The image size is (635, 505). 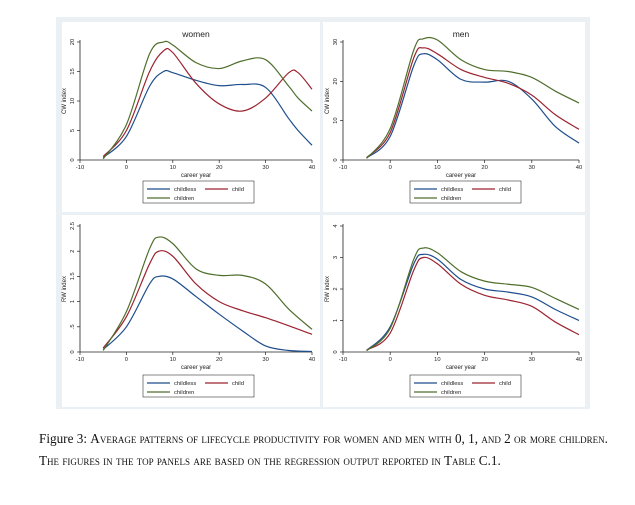 What do you see at coordinates (336, 42) in the screenshot?
I see `y-tick-label: 30` at bounding box center [336, 42].